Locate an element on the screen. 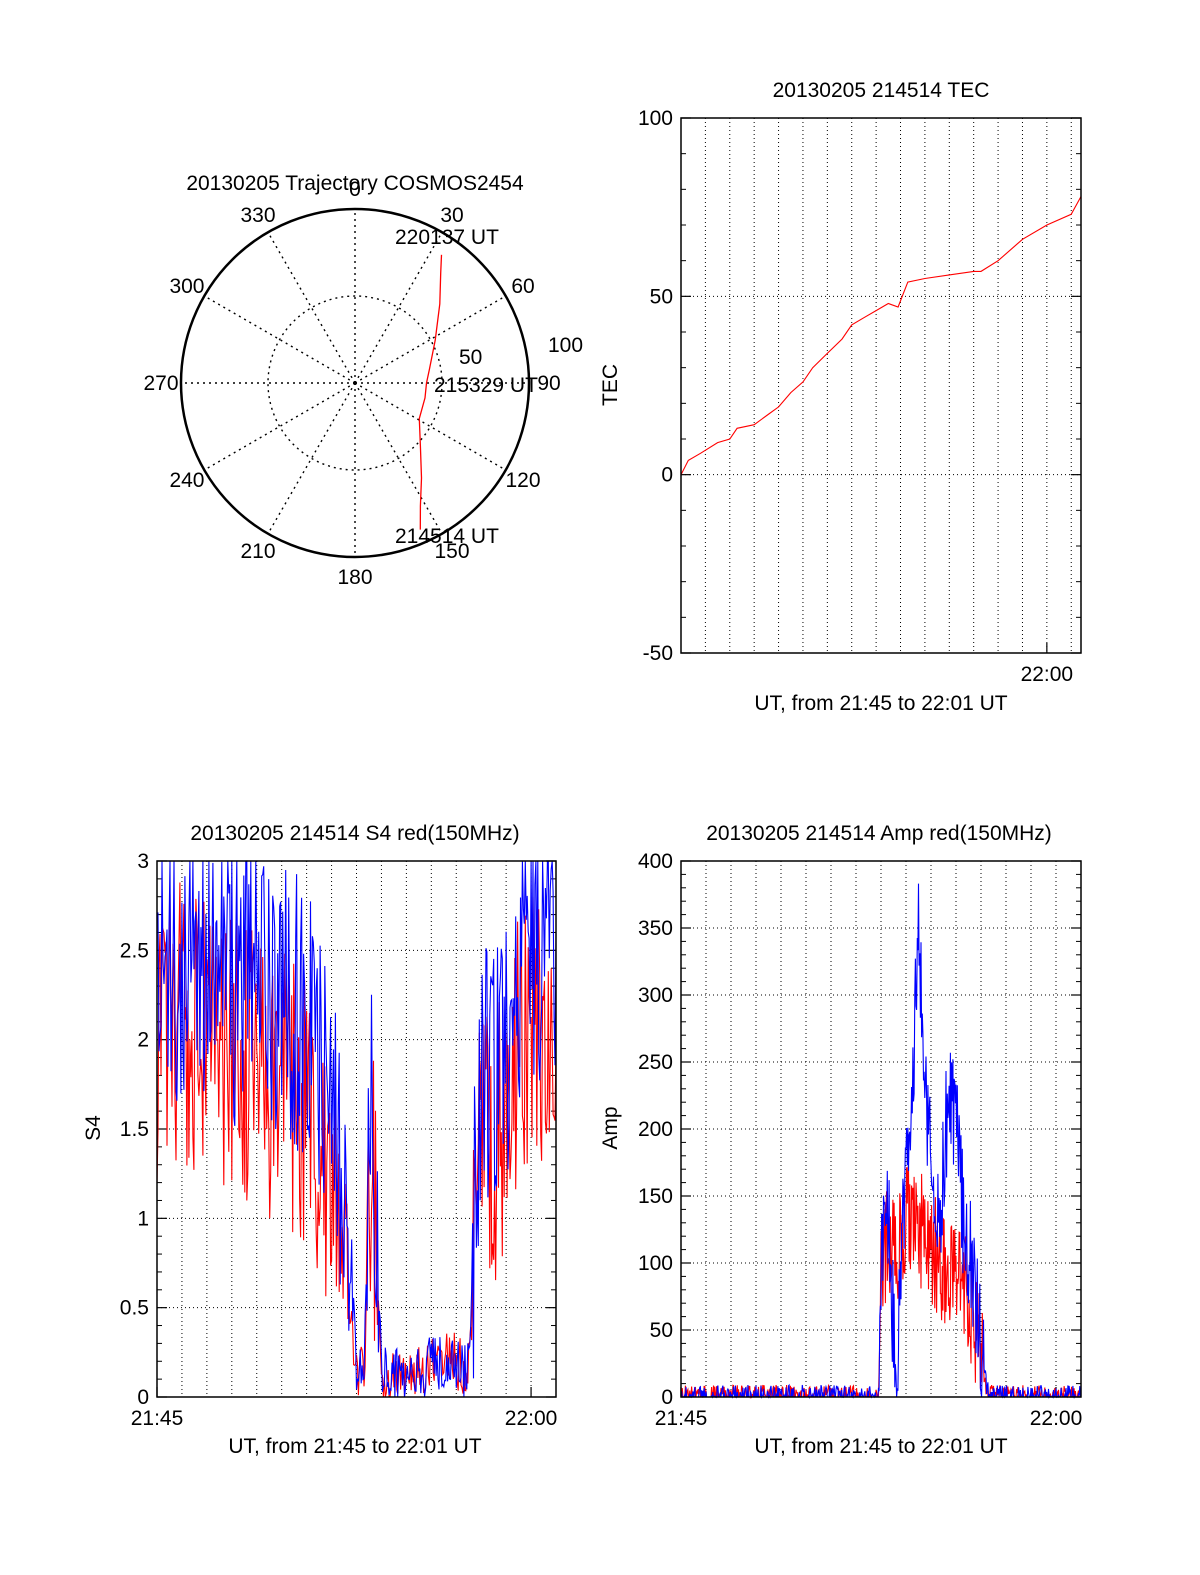 The width and height of the screenshot is (1200, 1575). polar-title: 20130205 Trajectory COSMOS2454 is located at coordinates (355, 183).